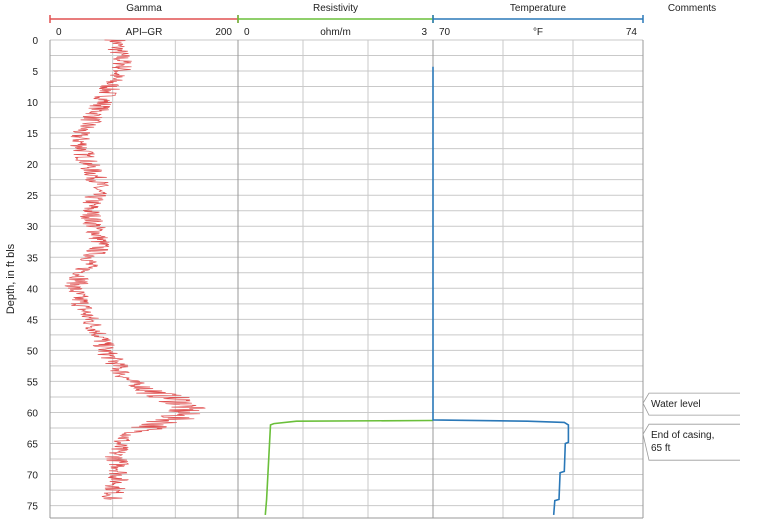 This screenshot has height=522, width=770. What do you see at coordinates (335, 32) in the screenshot?
I see `track-unit-label: ohm/m` at bounding box center [335, 32].